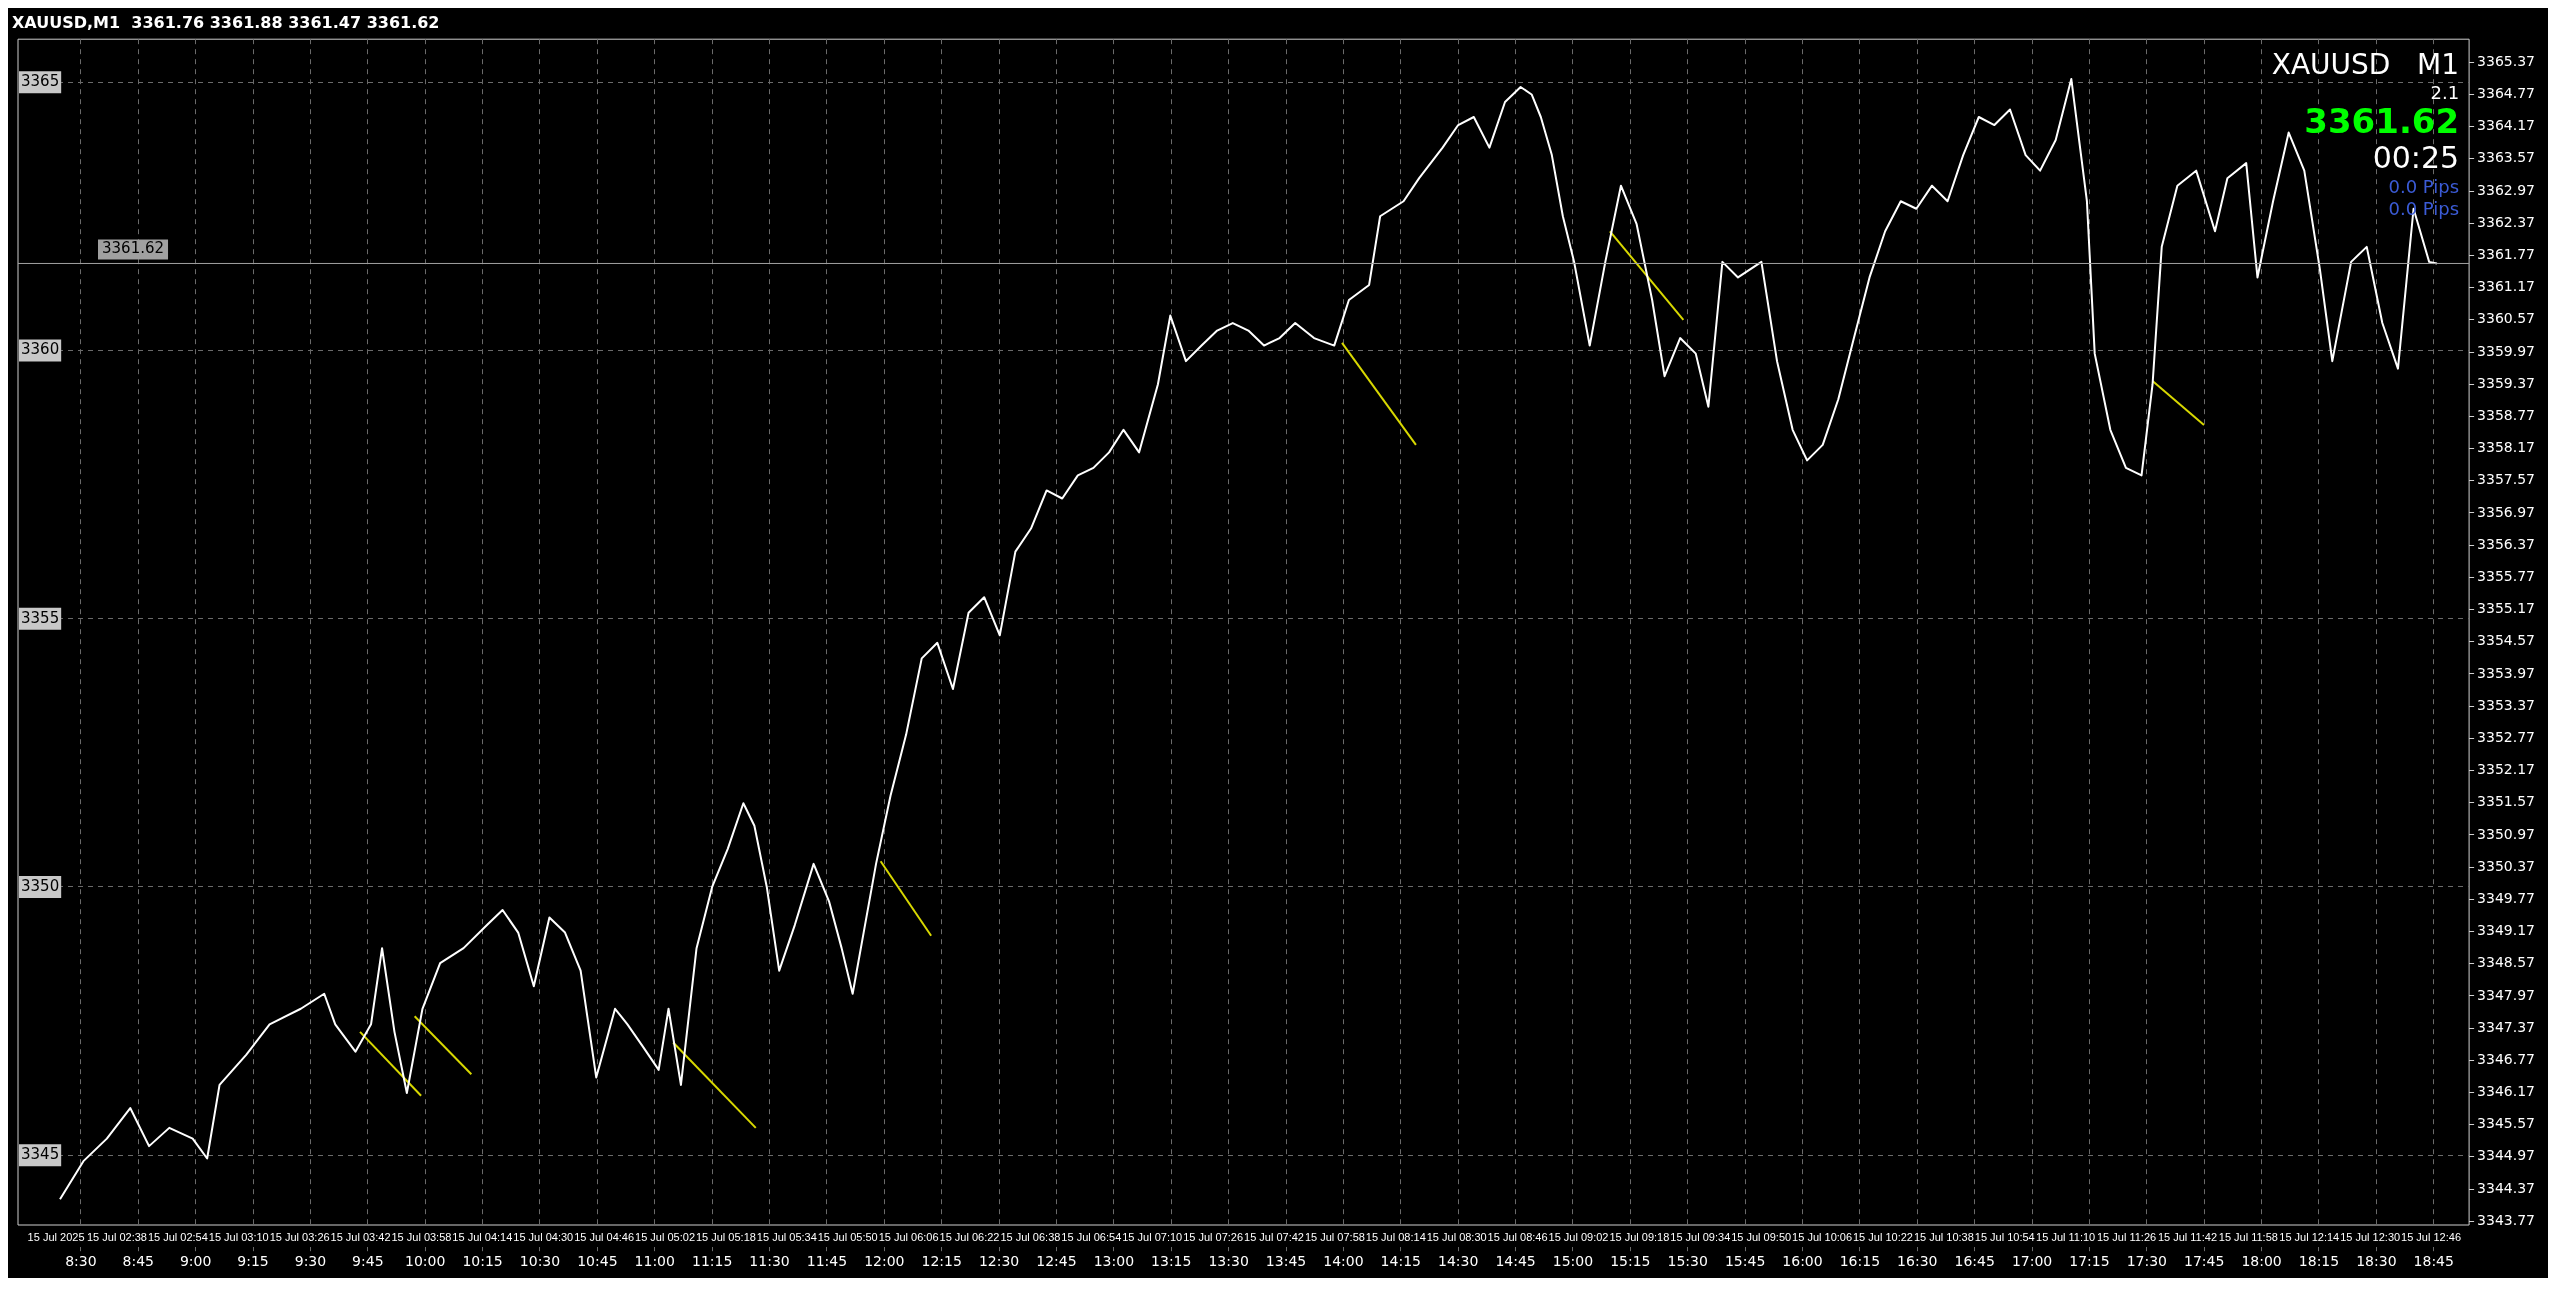 The width and height of the screenshot is (2556, 1296). What do you see at coordinates (40, 885) in the screenshot?
I see `y-tick-label: 3350` at bounding box center [40, 885].